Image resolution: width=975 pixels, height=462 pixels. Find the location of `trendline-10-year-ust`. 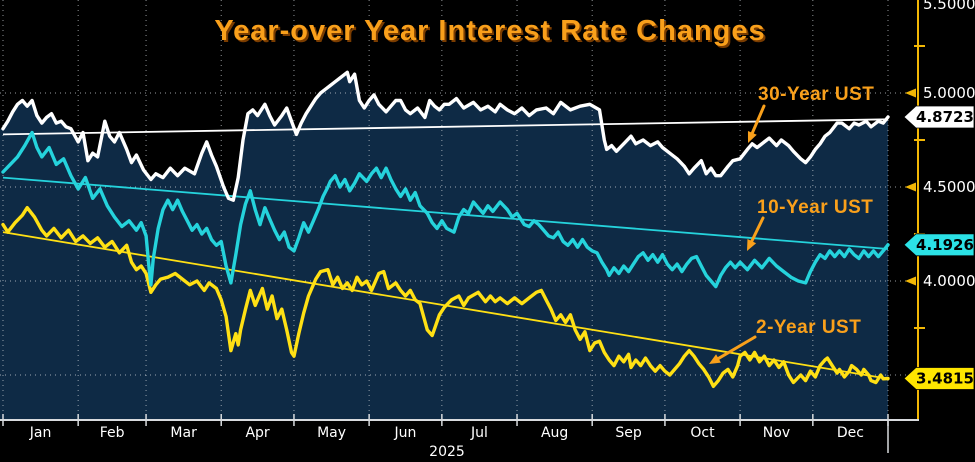

trendline-10-year-ust is located at coordinates (445, 213).